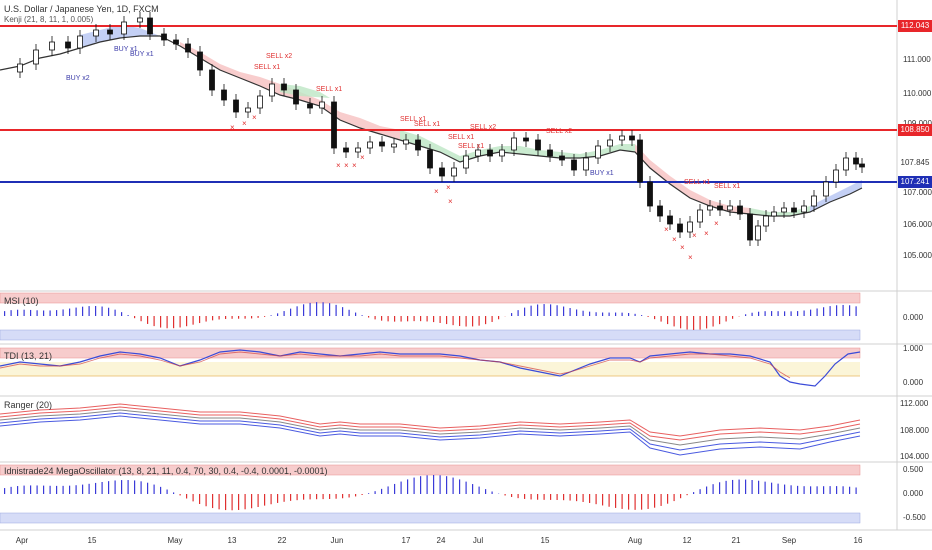  I want to click on tdi-axis-label: 1.000, so click(913, 348).